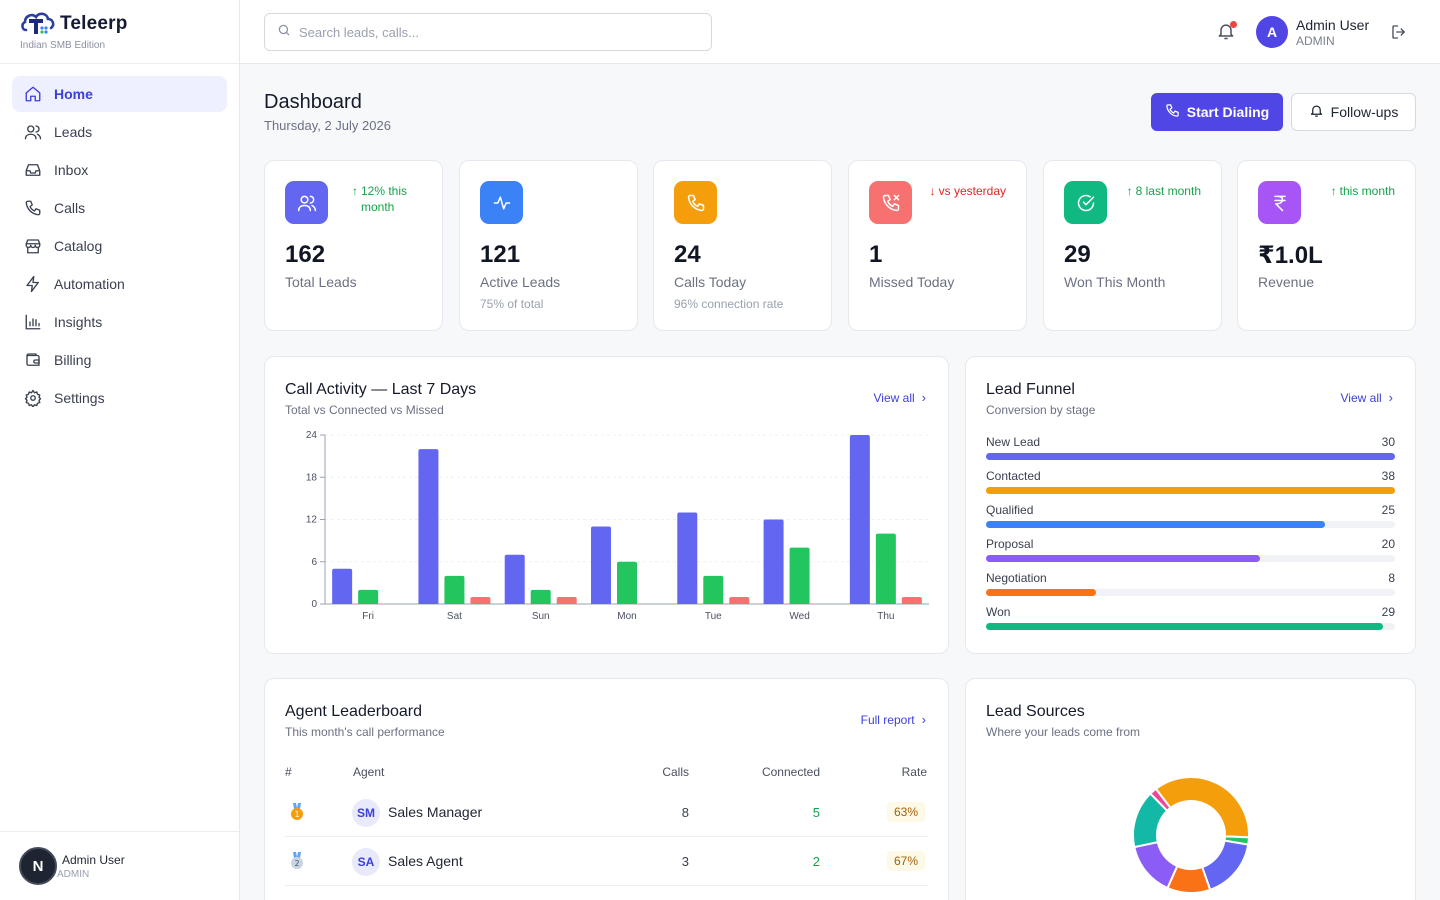  I want to click on funnel-stage-label: Contacted, so click(1013, 476).